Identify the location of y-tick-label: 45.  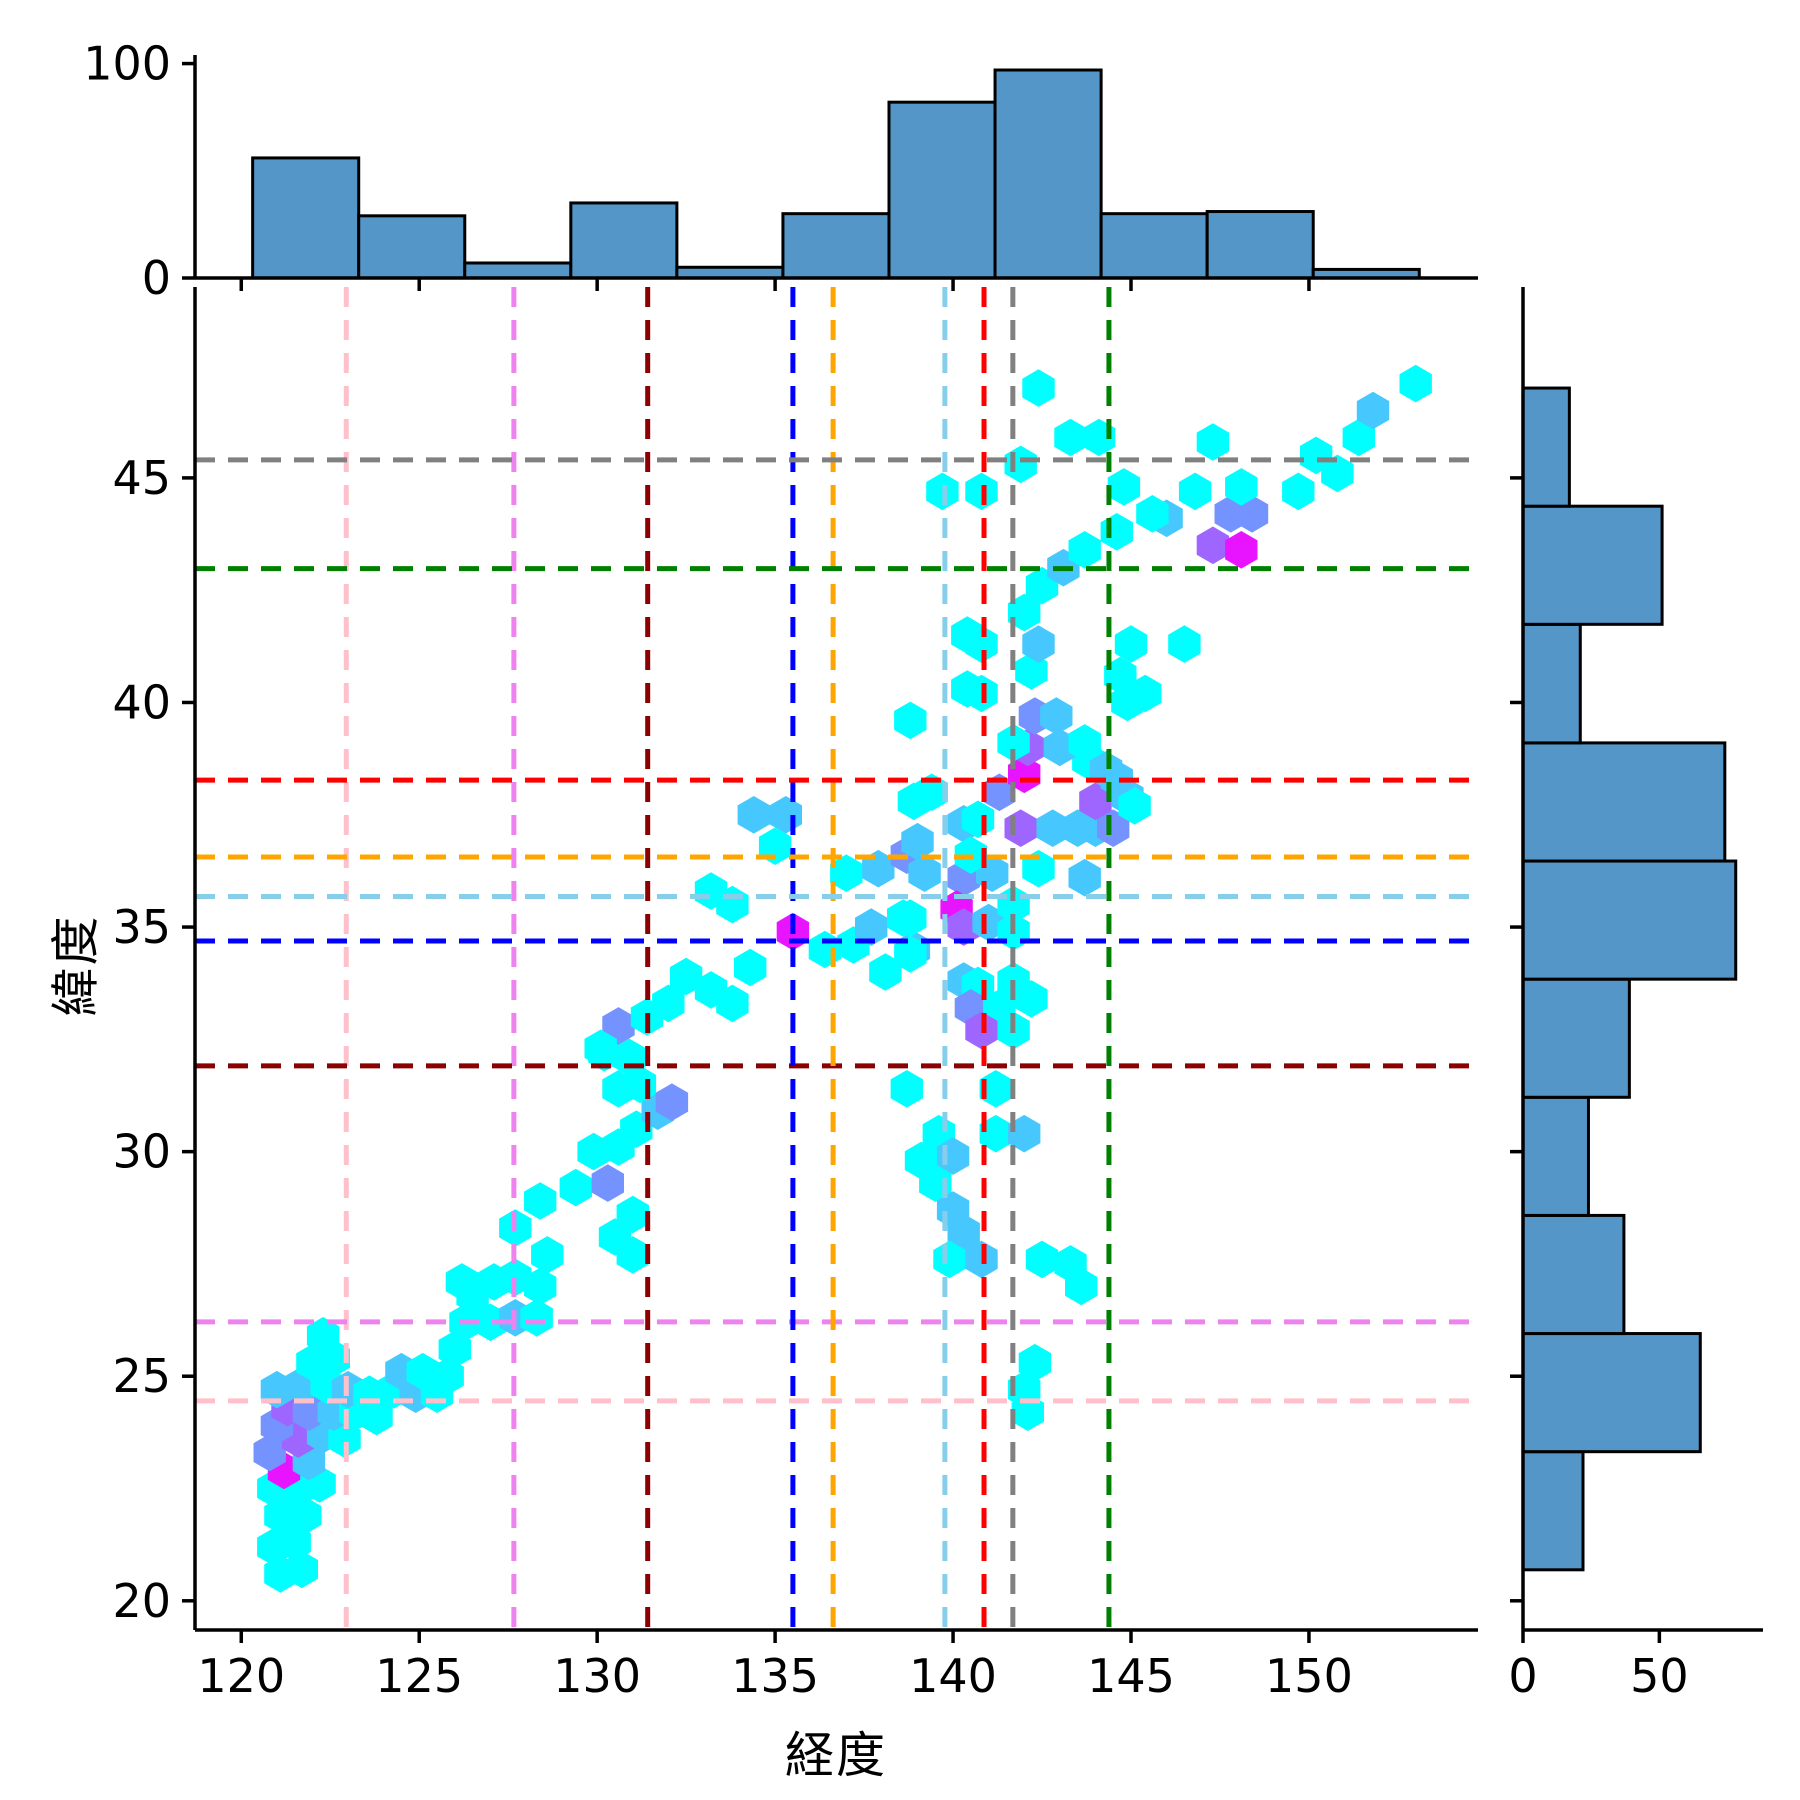
(141, 478).